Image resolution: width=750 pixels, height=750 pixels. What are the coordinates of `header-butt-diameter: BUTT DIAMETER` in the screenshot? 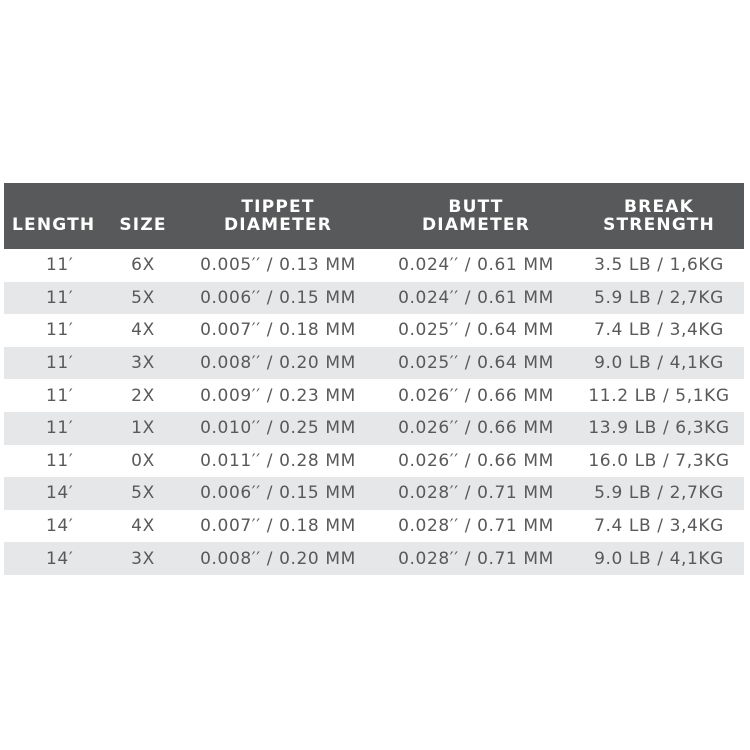 It's located at (476, 216).